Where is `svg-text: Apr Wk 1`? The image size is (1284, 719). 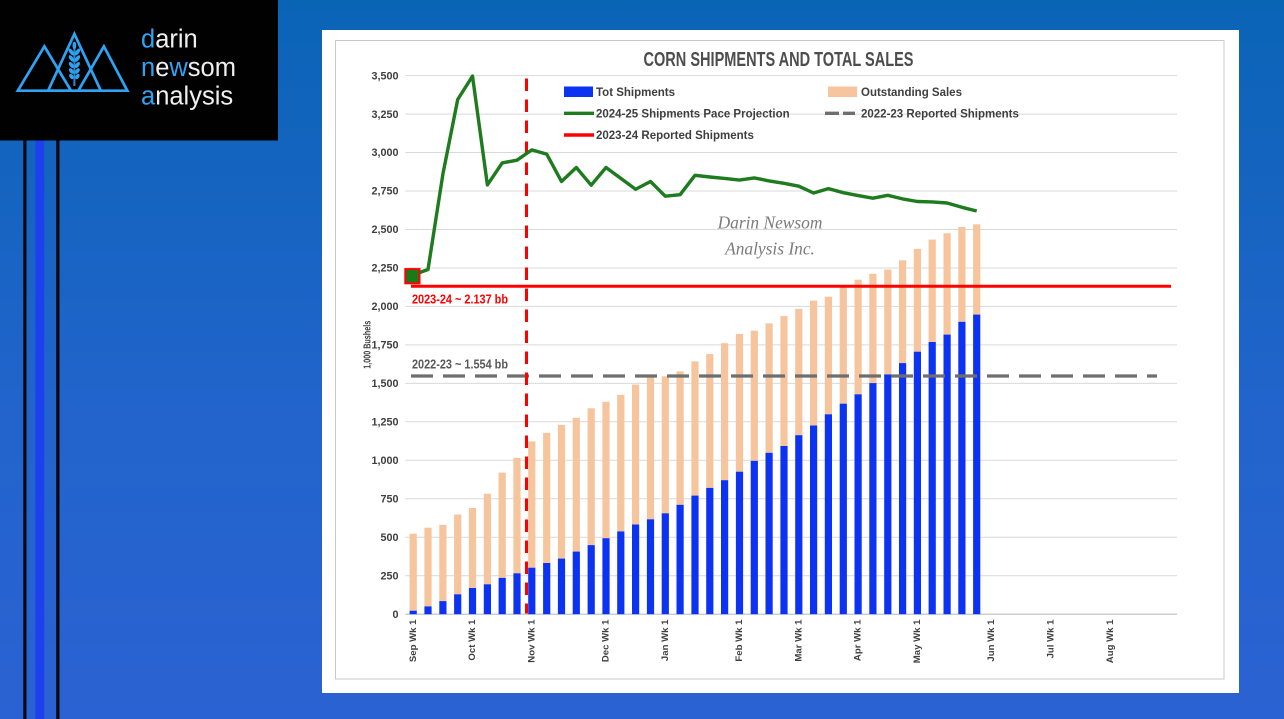 svg-text: Apr Wk 1 is located at coordinates (858, 640).